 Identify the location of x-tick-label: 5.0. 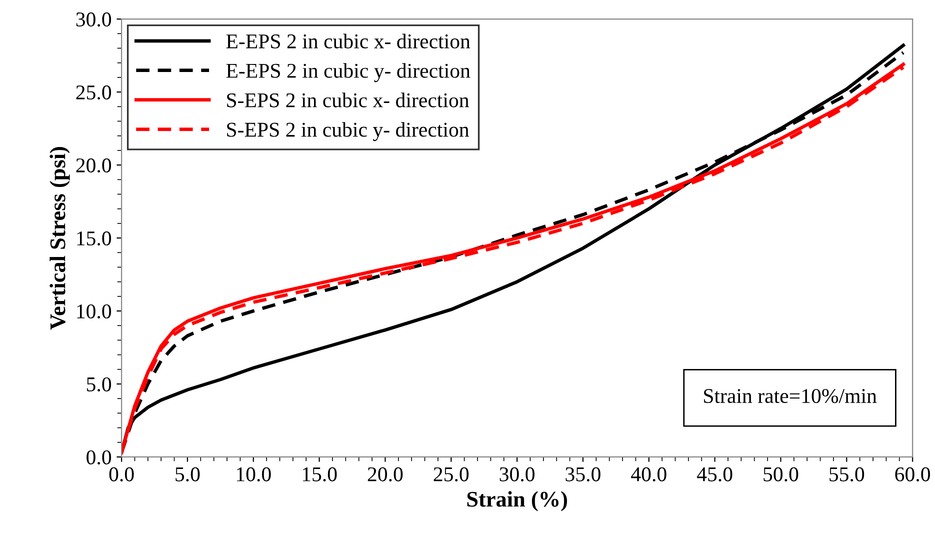
(188, 474).